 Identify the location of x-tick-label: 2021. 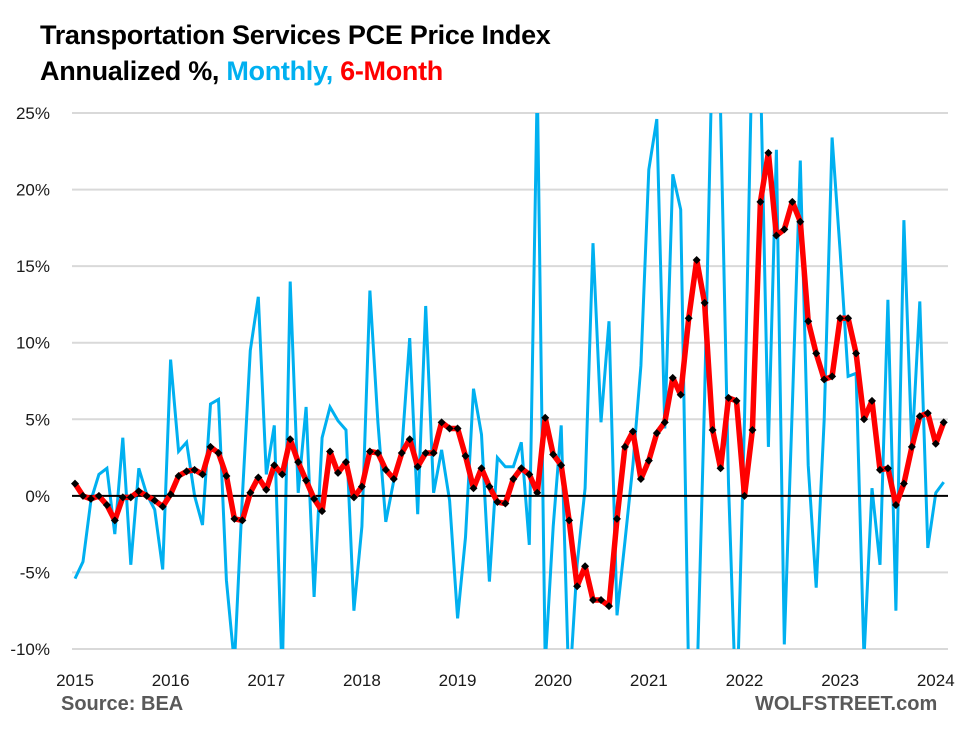
(649, 680).